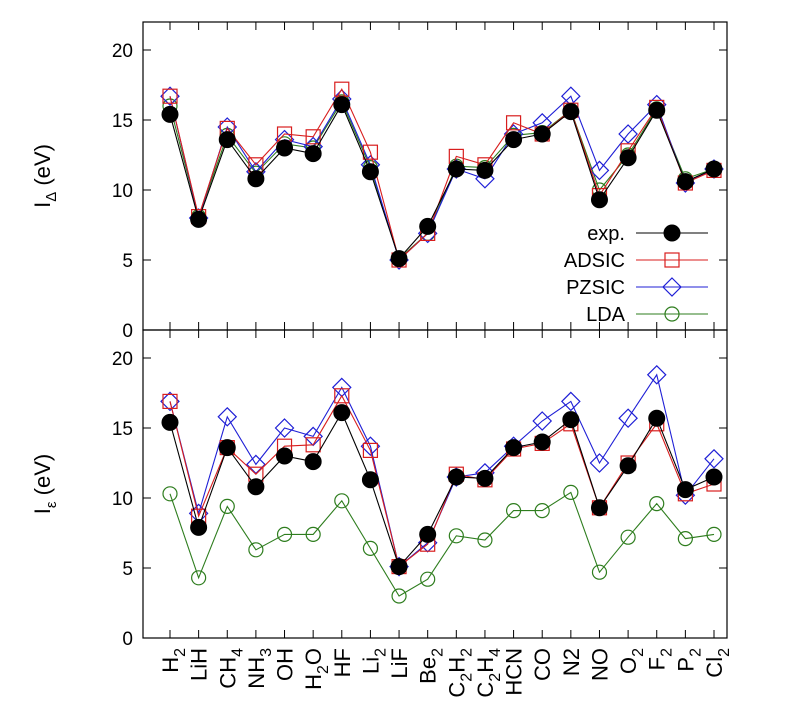  What do you see at coordinates (127, 639) in the screenshot?
I see `y-tick-label: 0` at bounding box center [127, 639].